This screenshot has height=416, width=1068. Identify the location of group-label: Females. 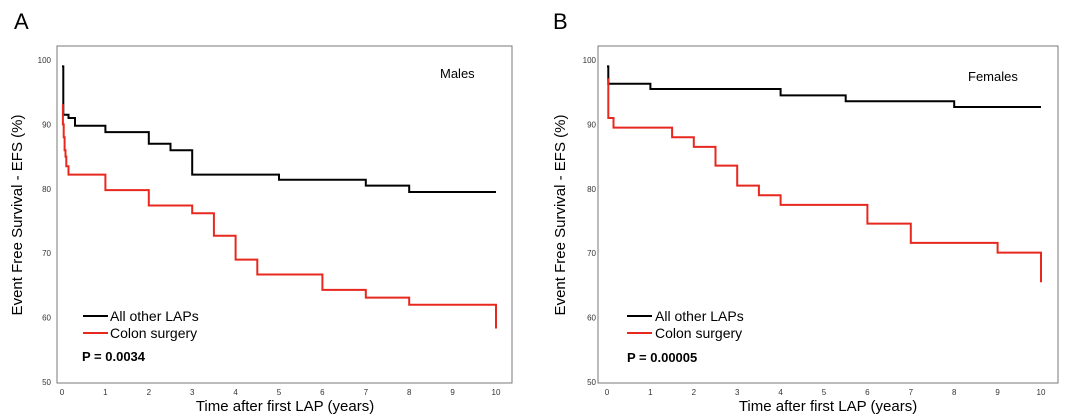
(993, 76).